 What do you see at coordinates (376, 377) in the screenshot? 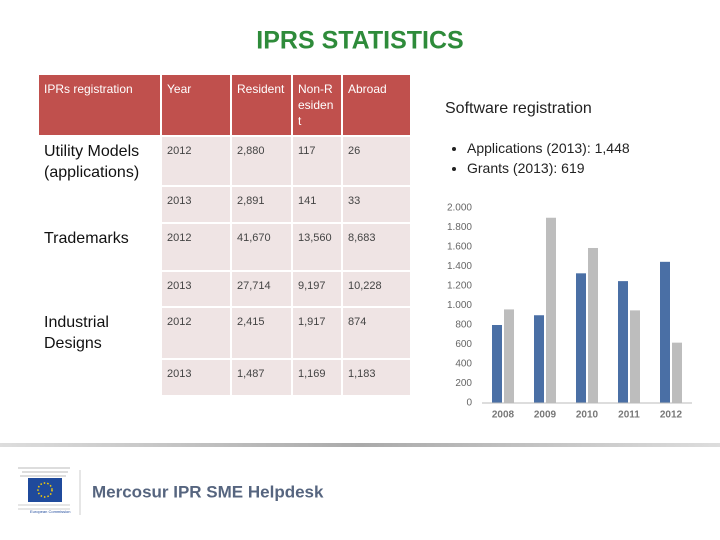
I see `table-cell: 1,183` at bounding box center [376, 377].